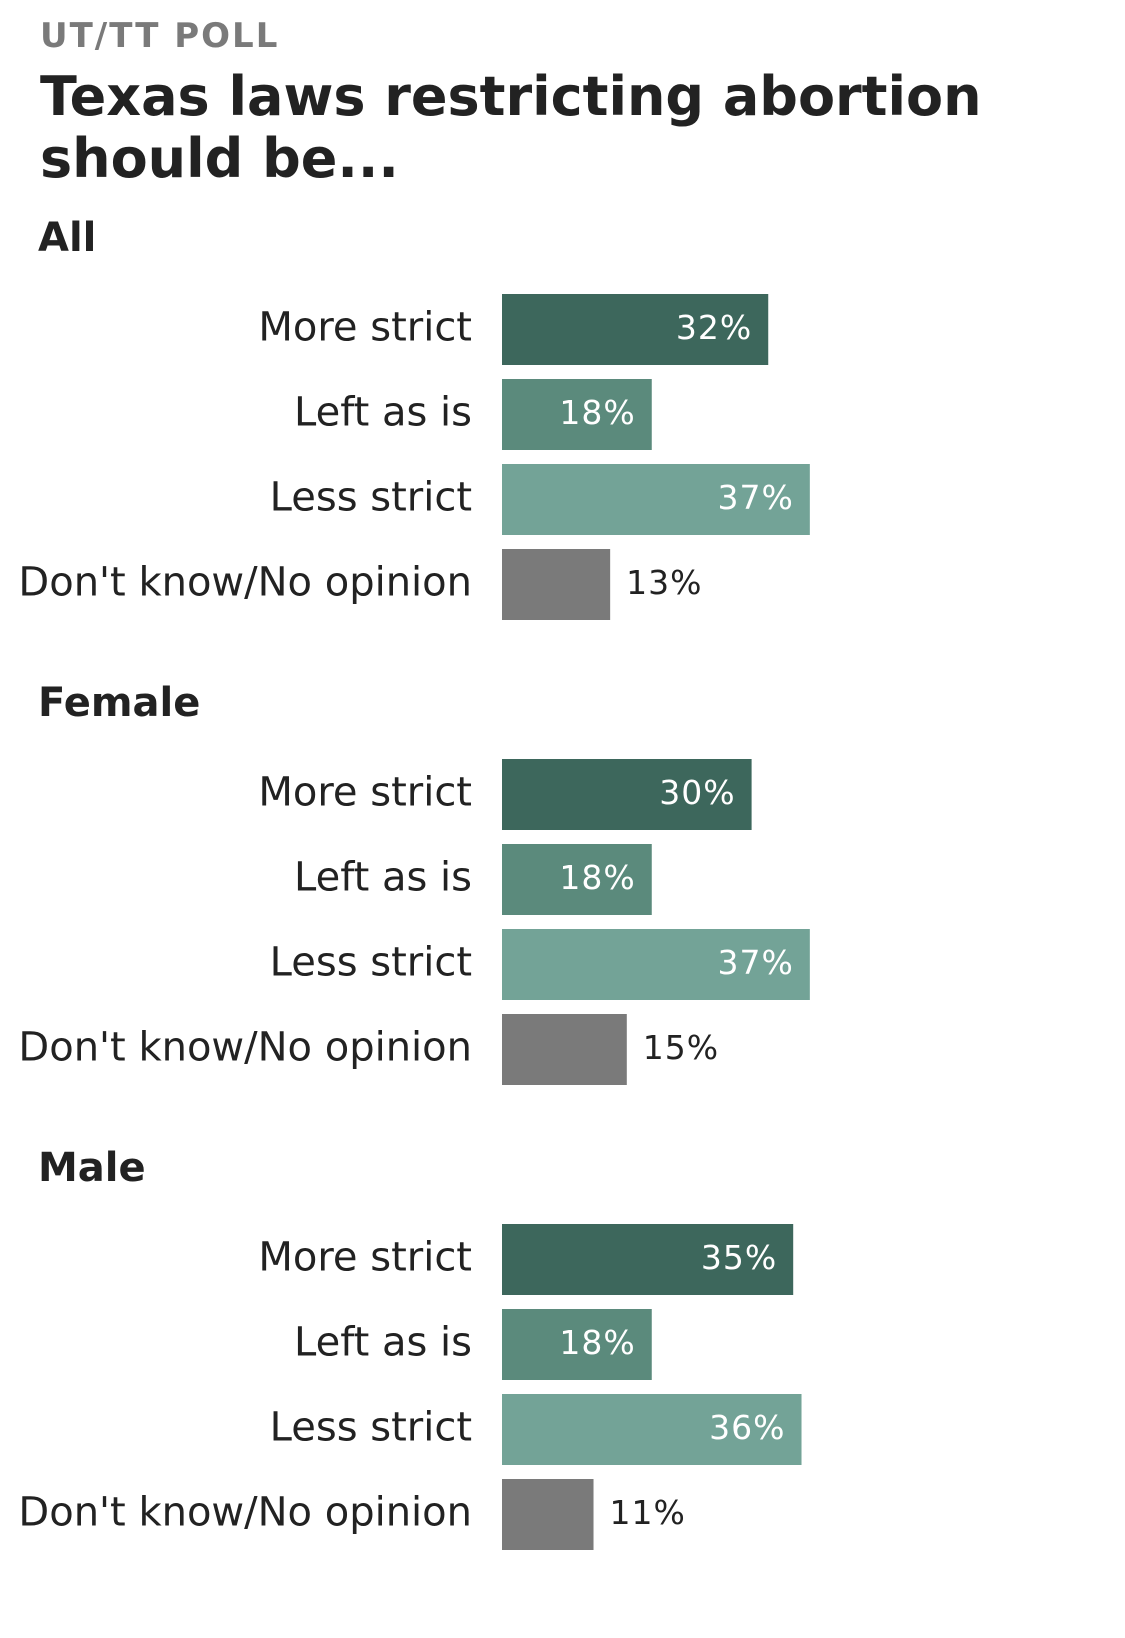 This screenshot has height=1638, width=1125. Describe the element at coordinates (648, 1259) in the screenshot. I see `bar-male-more-strict` at that location.